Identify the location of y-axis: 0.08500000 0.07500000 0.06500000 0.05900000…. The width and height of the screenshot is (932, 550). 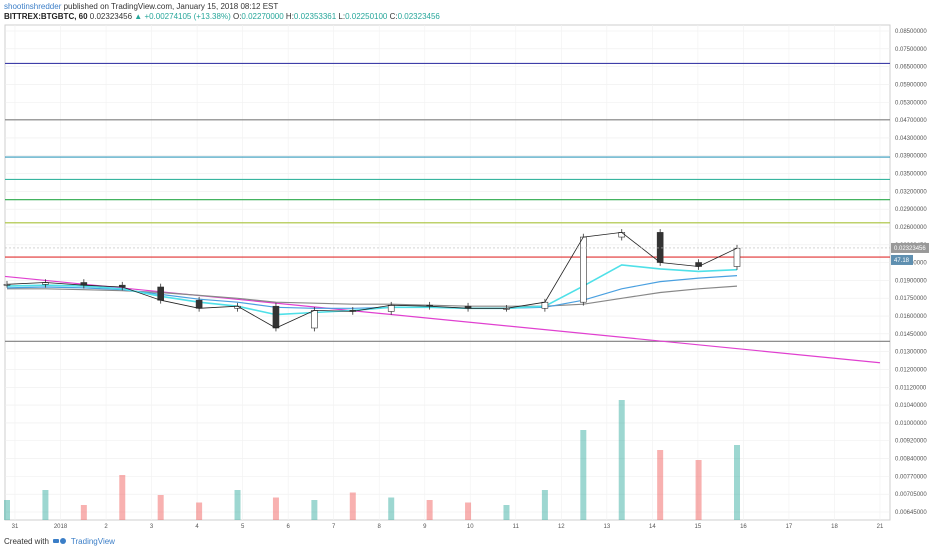
(911, 272).